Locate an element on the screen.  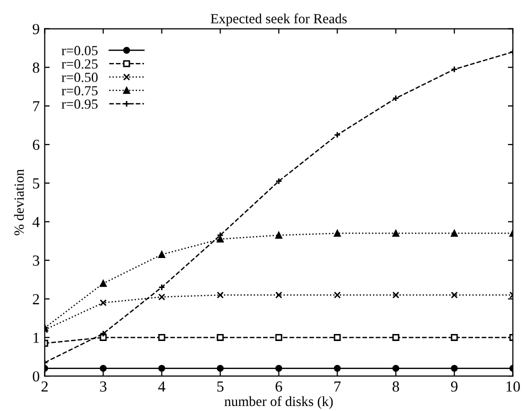
legend-label: r=0.50 is located at coordinates (80, 77).